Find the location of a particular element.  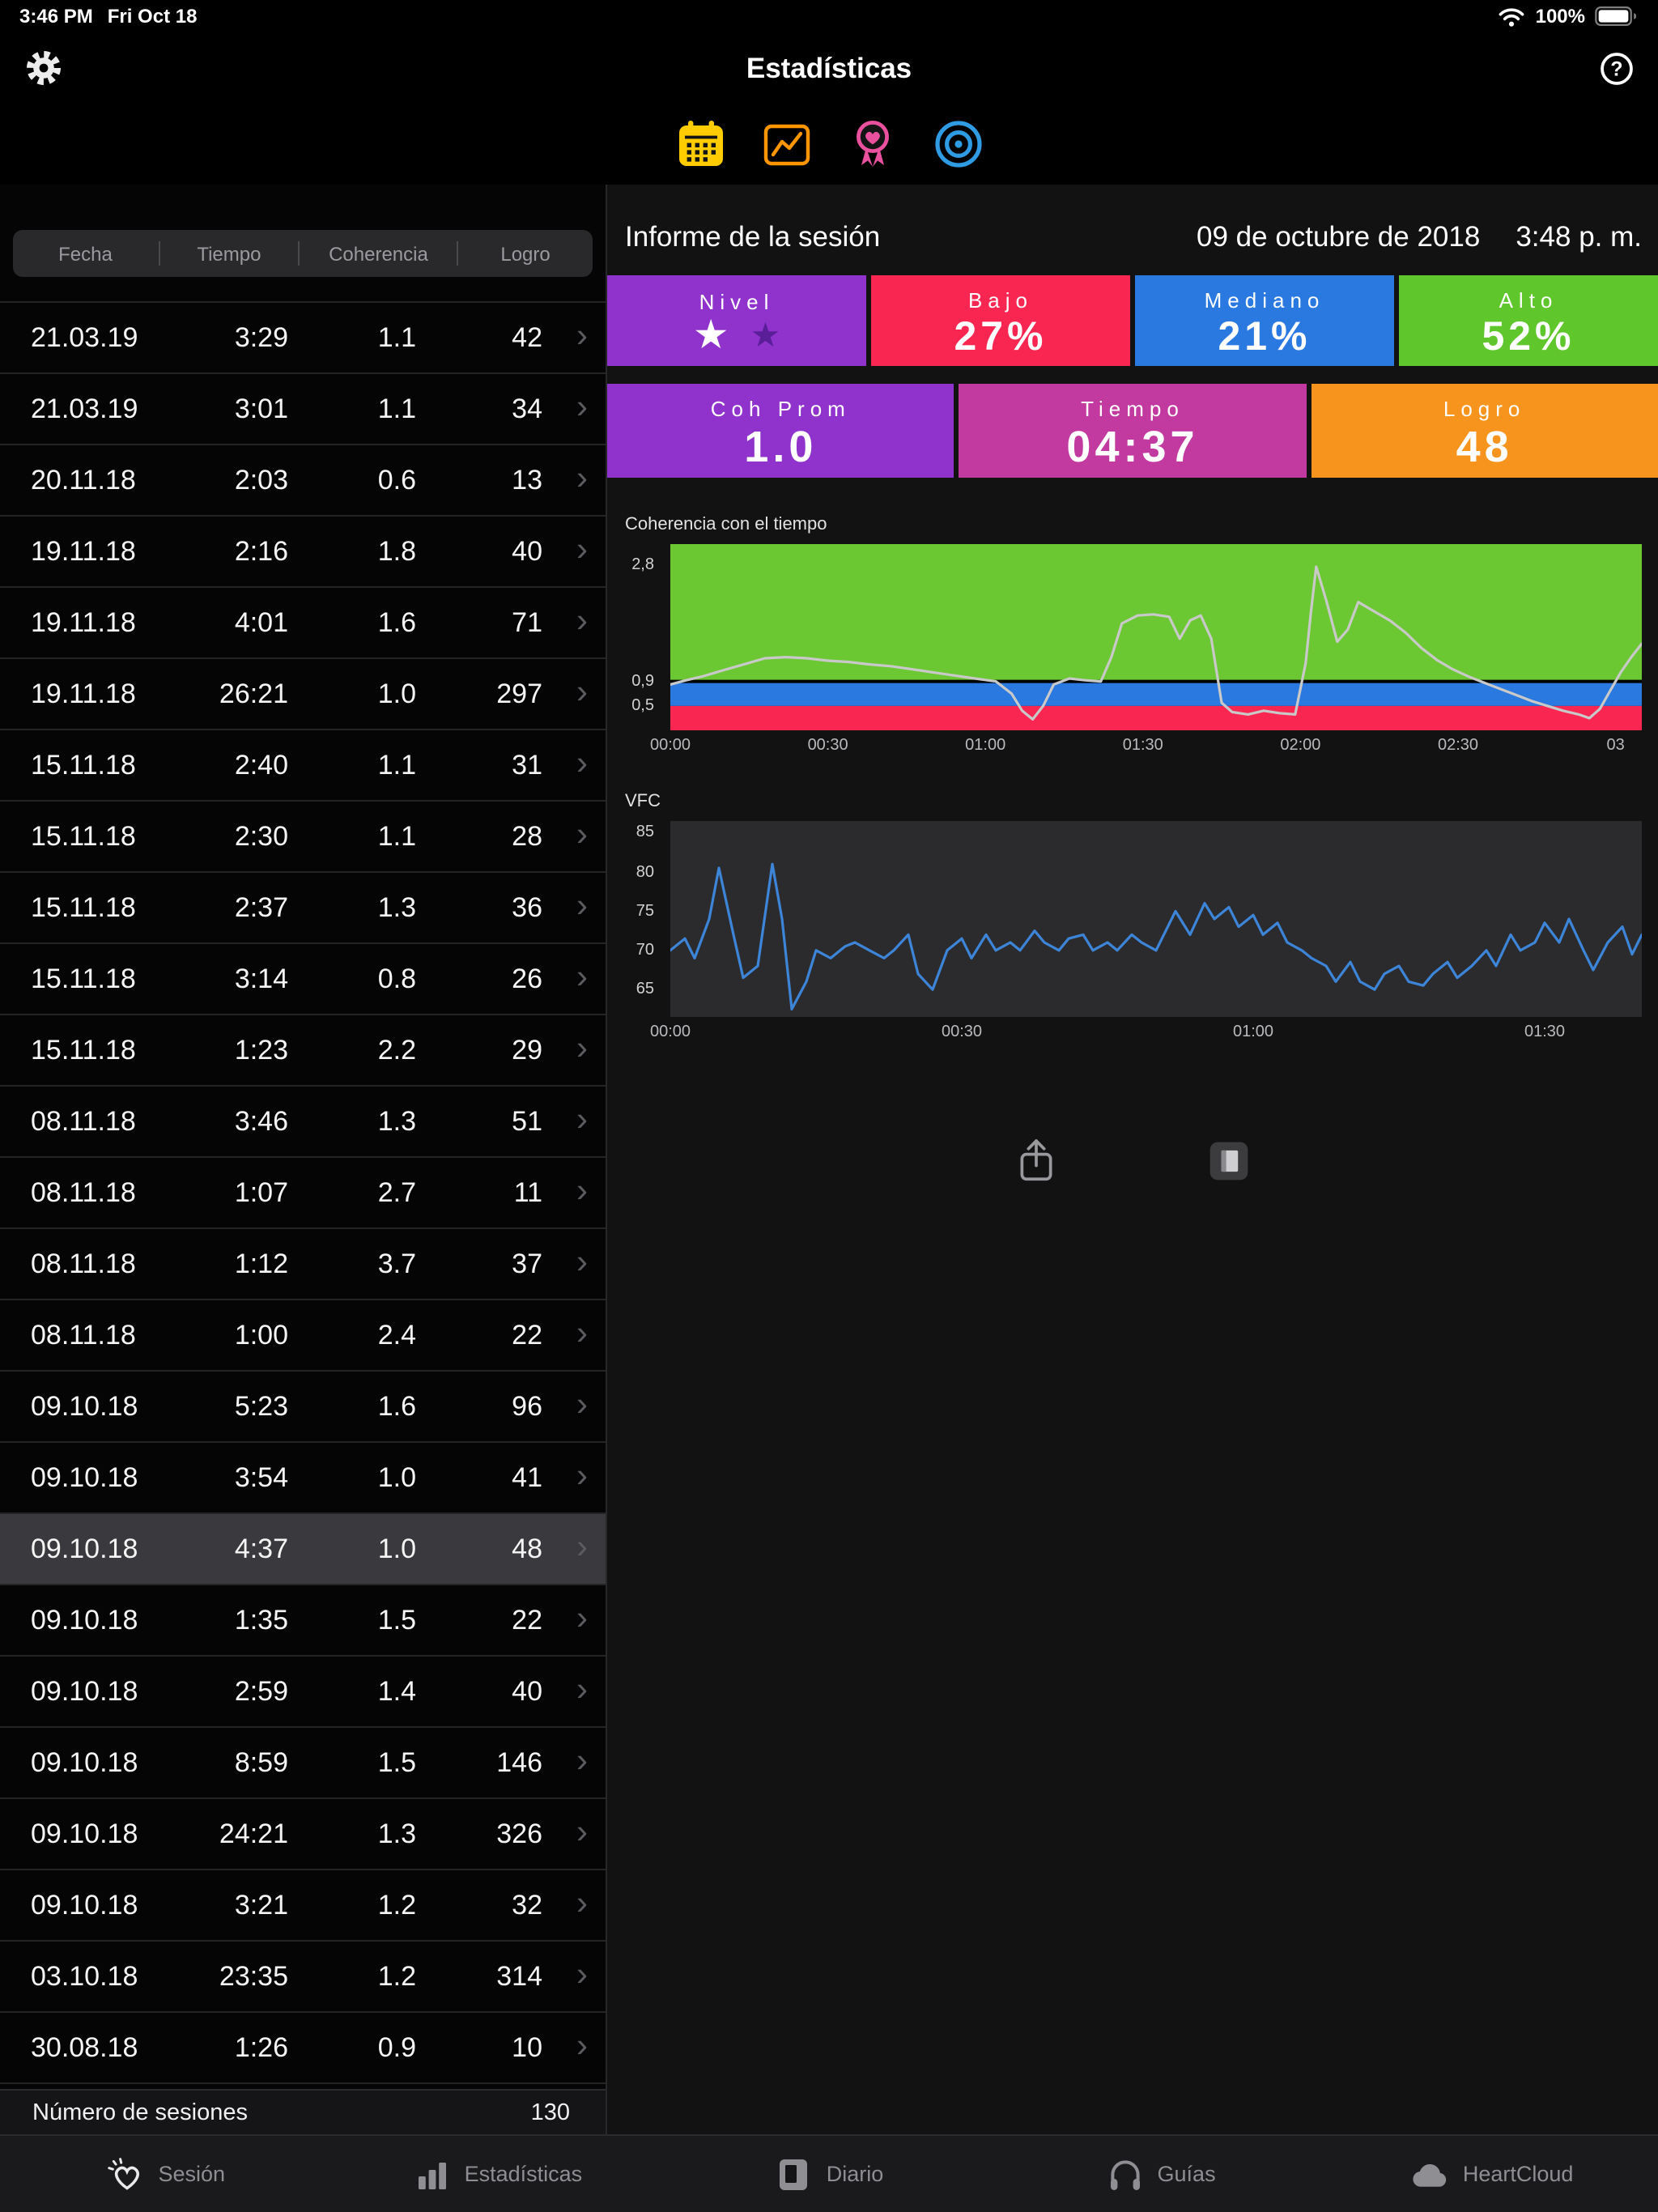

cell-logro: 11 is located at coordinates (527, 1191).